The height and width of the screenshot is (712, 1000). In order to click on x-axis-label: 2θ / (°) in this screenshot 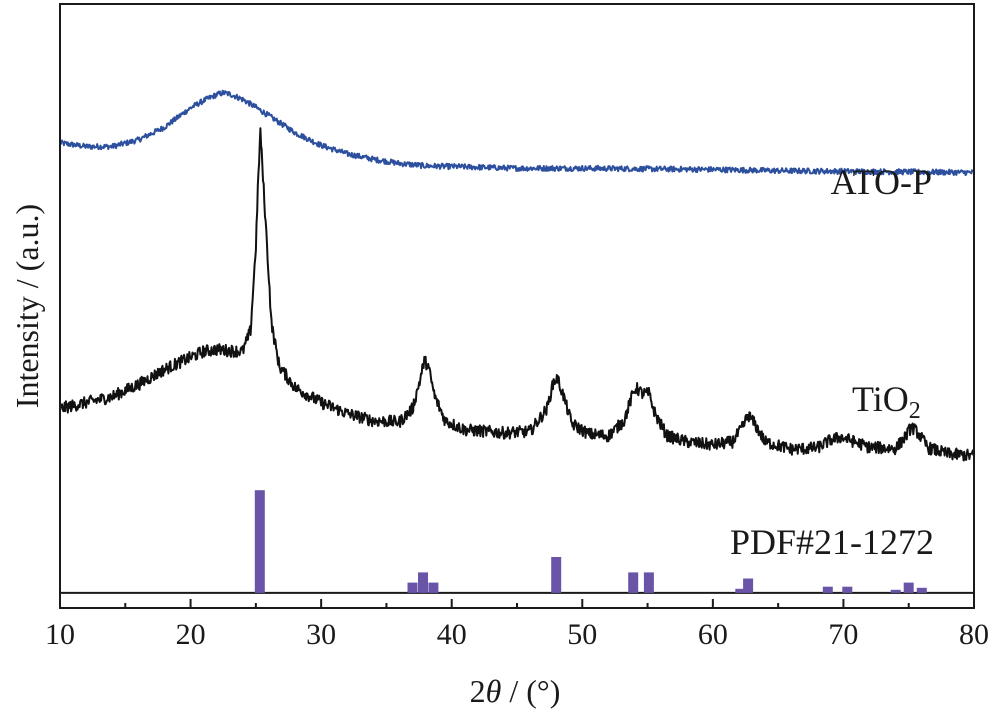, I will do `click(515, 691)`.